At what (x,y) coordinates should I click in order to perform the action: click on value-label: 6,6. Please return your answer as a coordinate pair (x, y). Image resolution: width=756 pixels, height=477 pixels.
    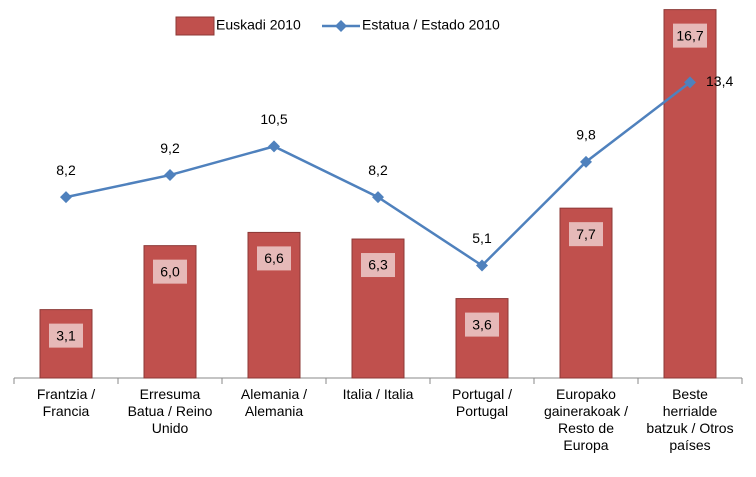
    Looking at the image, I should click on (274, 258).